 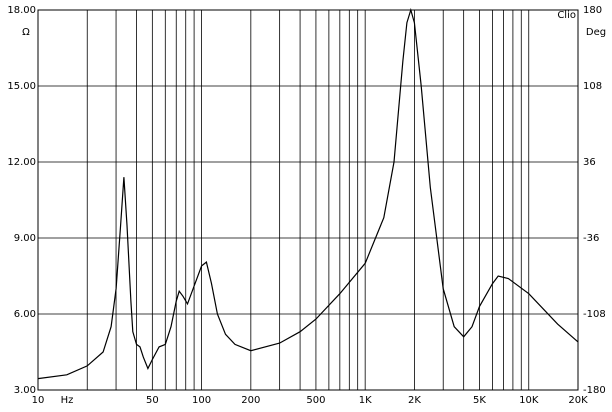 I want to click on y2-unit: Deg, so click(x=596, y=32).